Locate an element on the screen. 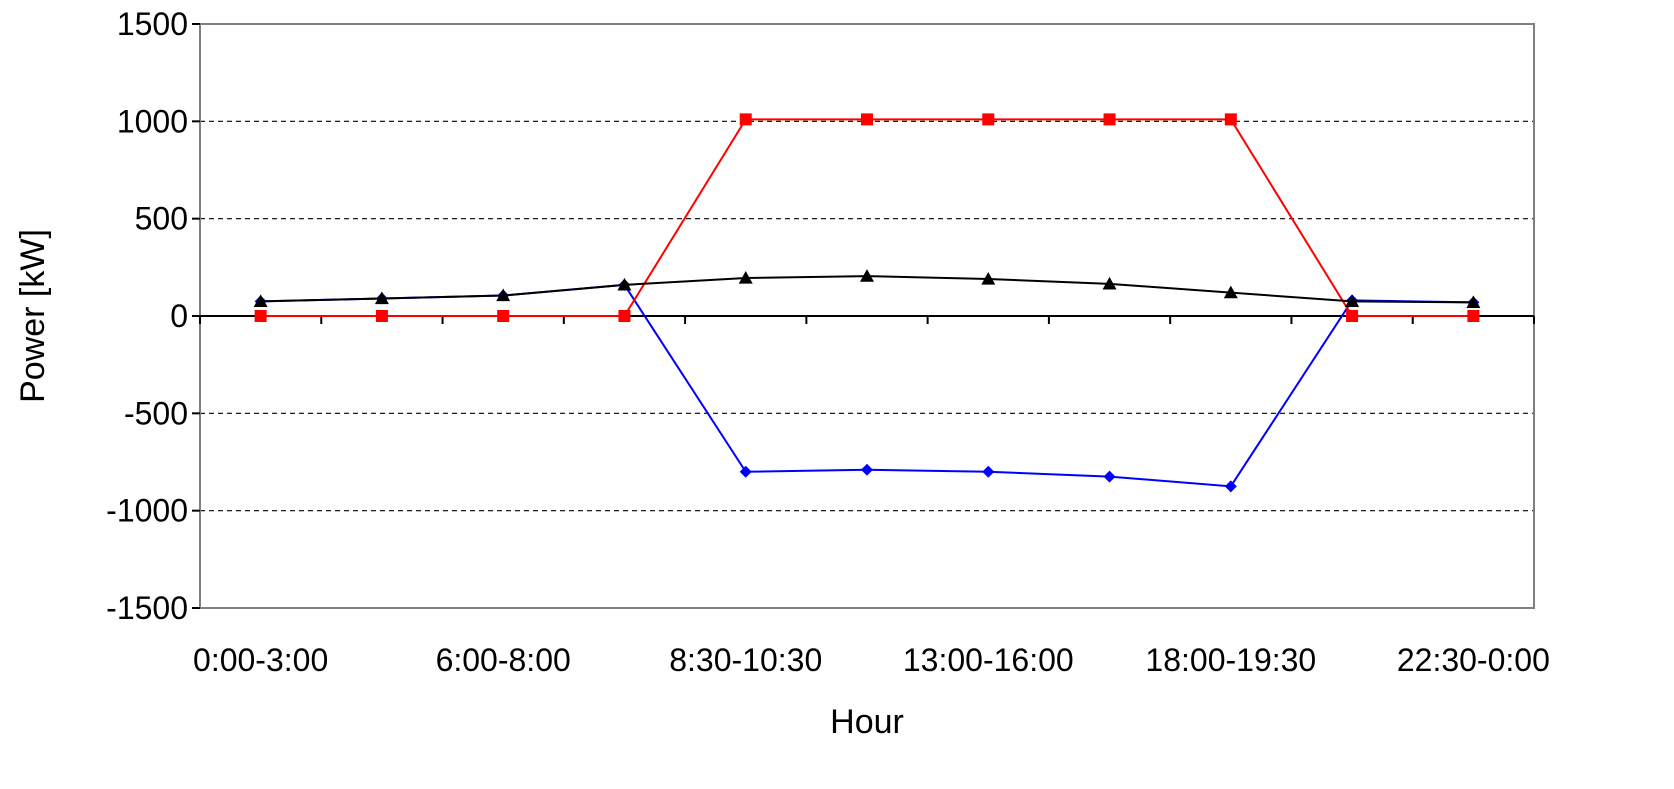 The width and height of the screenshot is (1674, 789). y-tick-label: -500 is located at coordinates (156, 413).